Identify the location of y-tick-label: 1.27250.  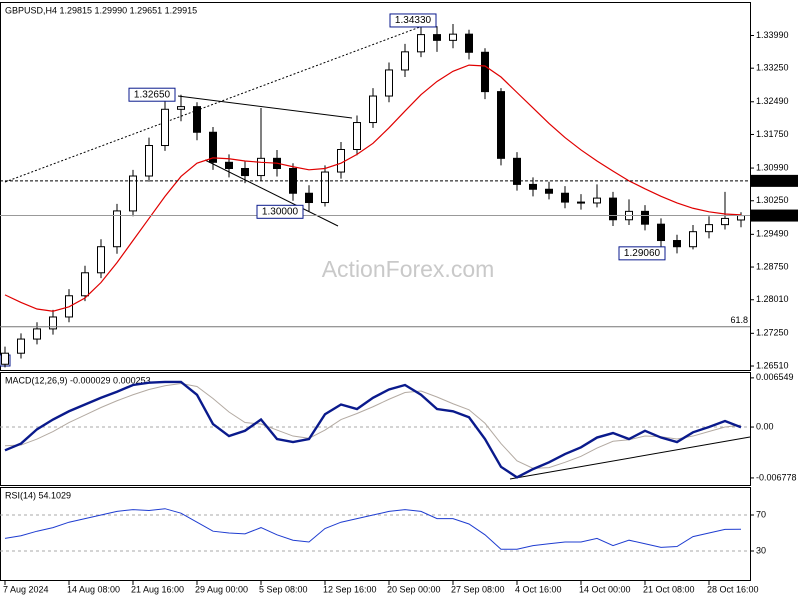
(772, 333).